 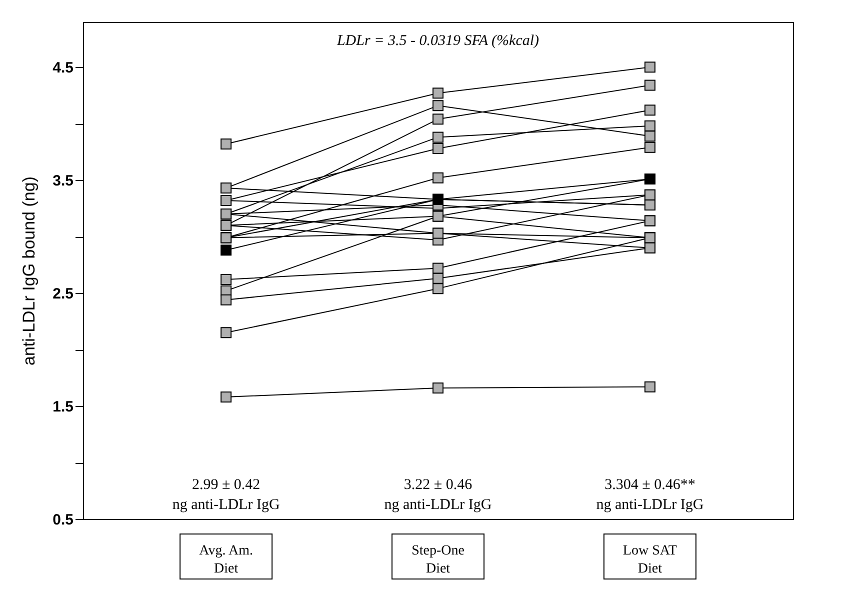 What do you see at coordinates (63, 294) in the screenshot?
I see `y-tick-label: 2.5` at bounding box center [63, 294].